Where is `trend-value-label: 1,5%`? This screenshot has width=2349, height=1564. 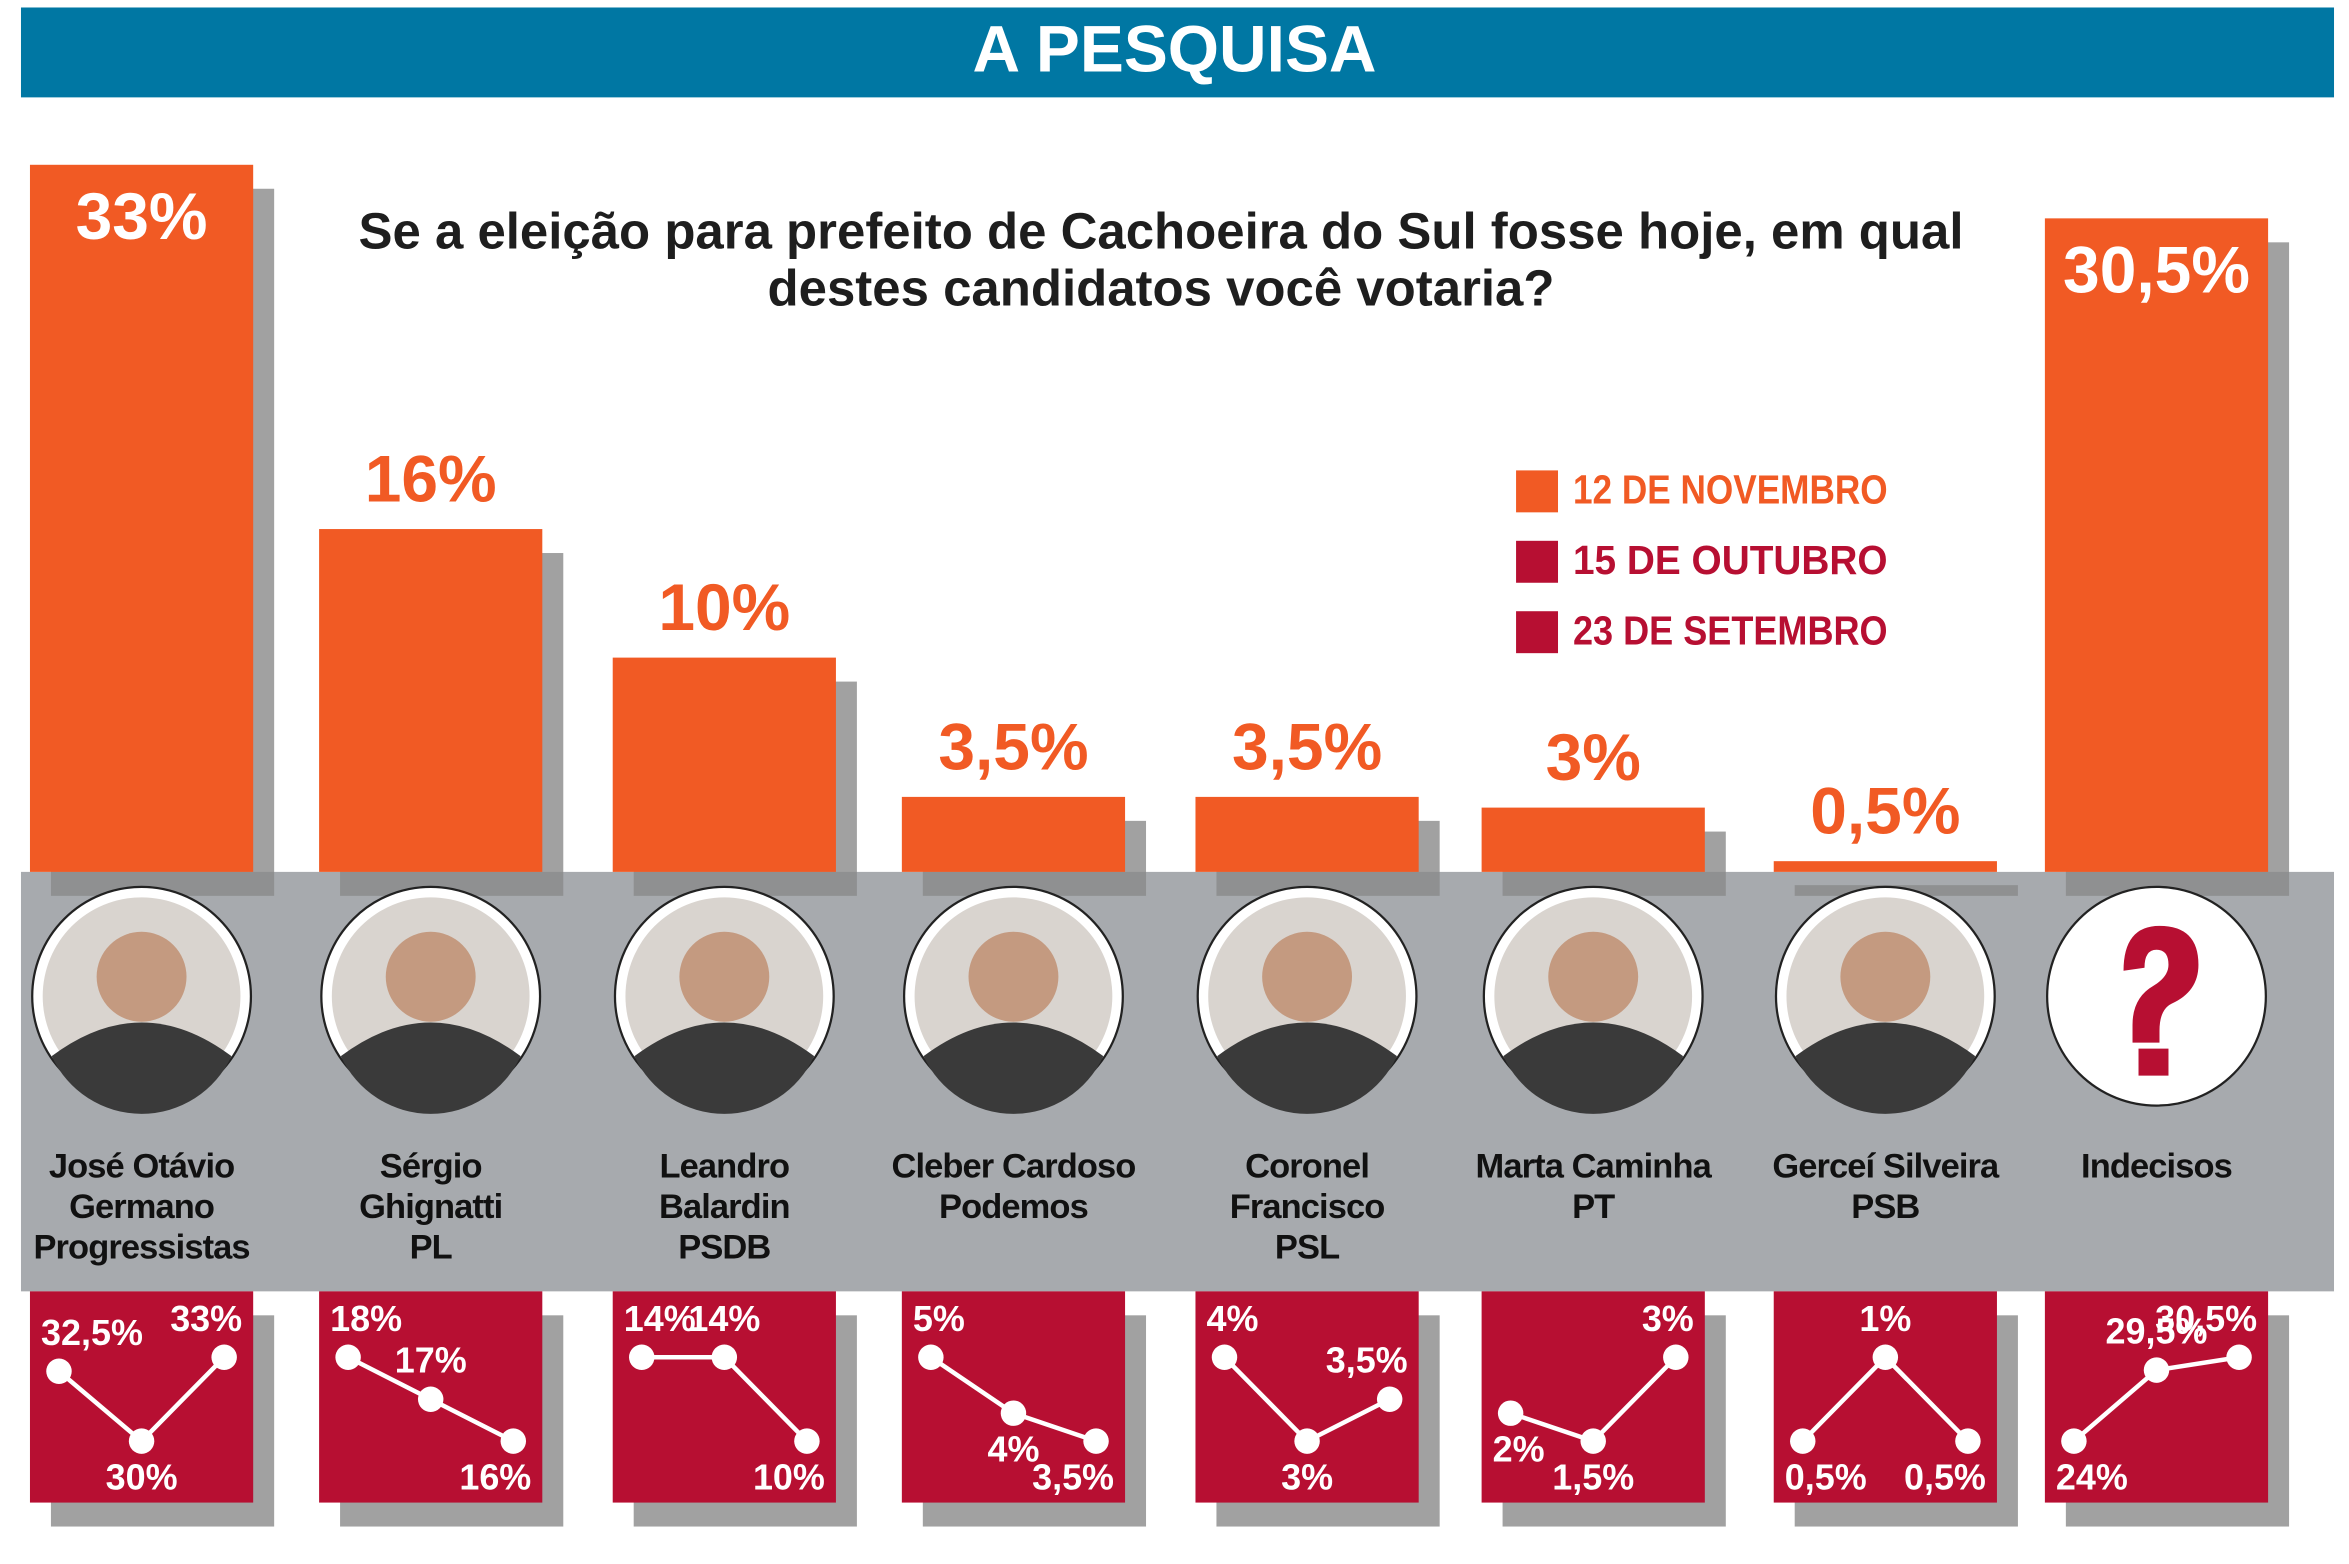 trend-value-label: 1,5% is located at coordinates (1593, 1477).